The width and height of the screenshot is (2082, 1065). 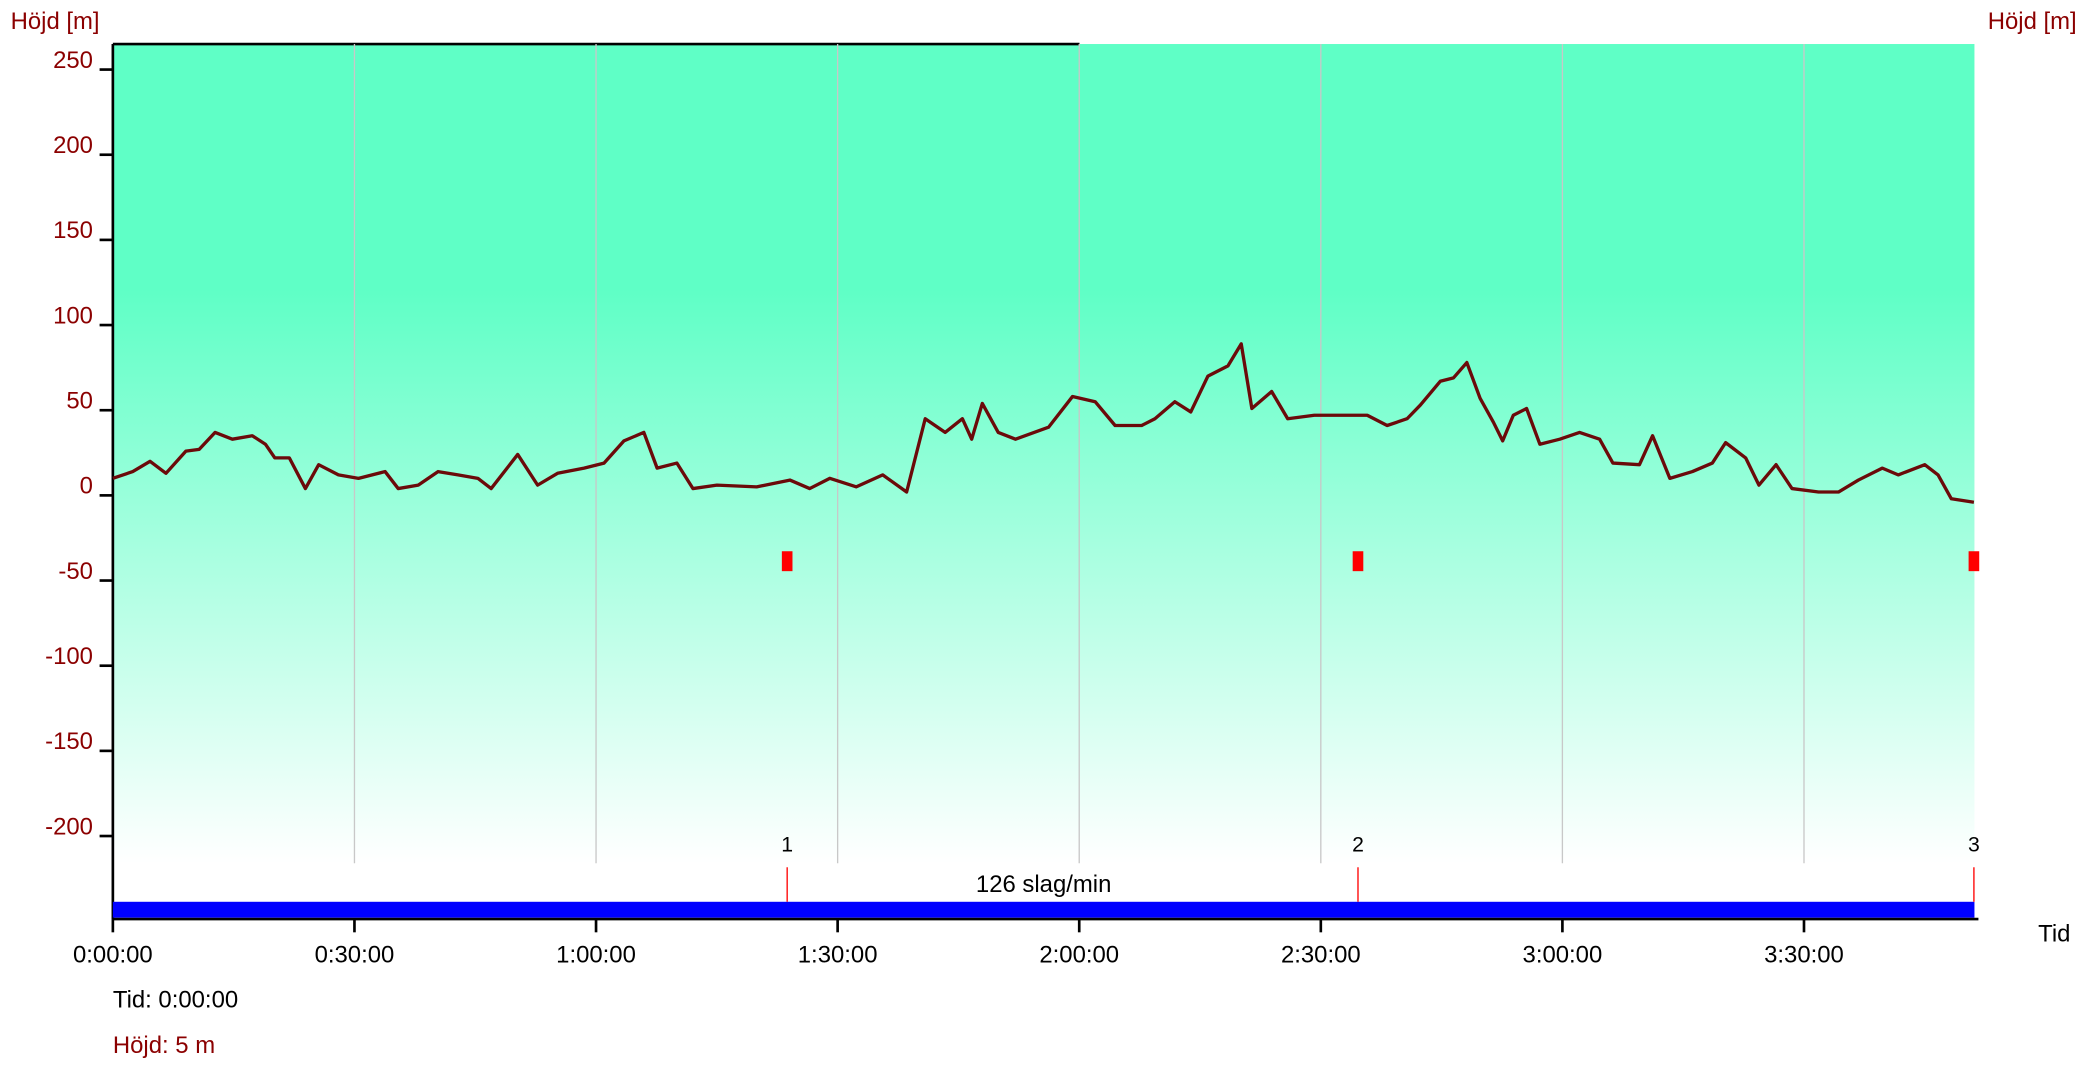 What do you see at coordinates (86, 486) in the screenshot?
I see `y-tick-label: 0` at bounding box center [86, 486].